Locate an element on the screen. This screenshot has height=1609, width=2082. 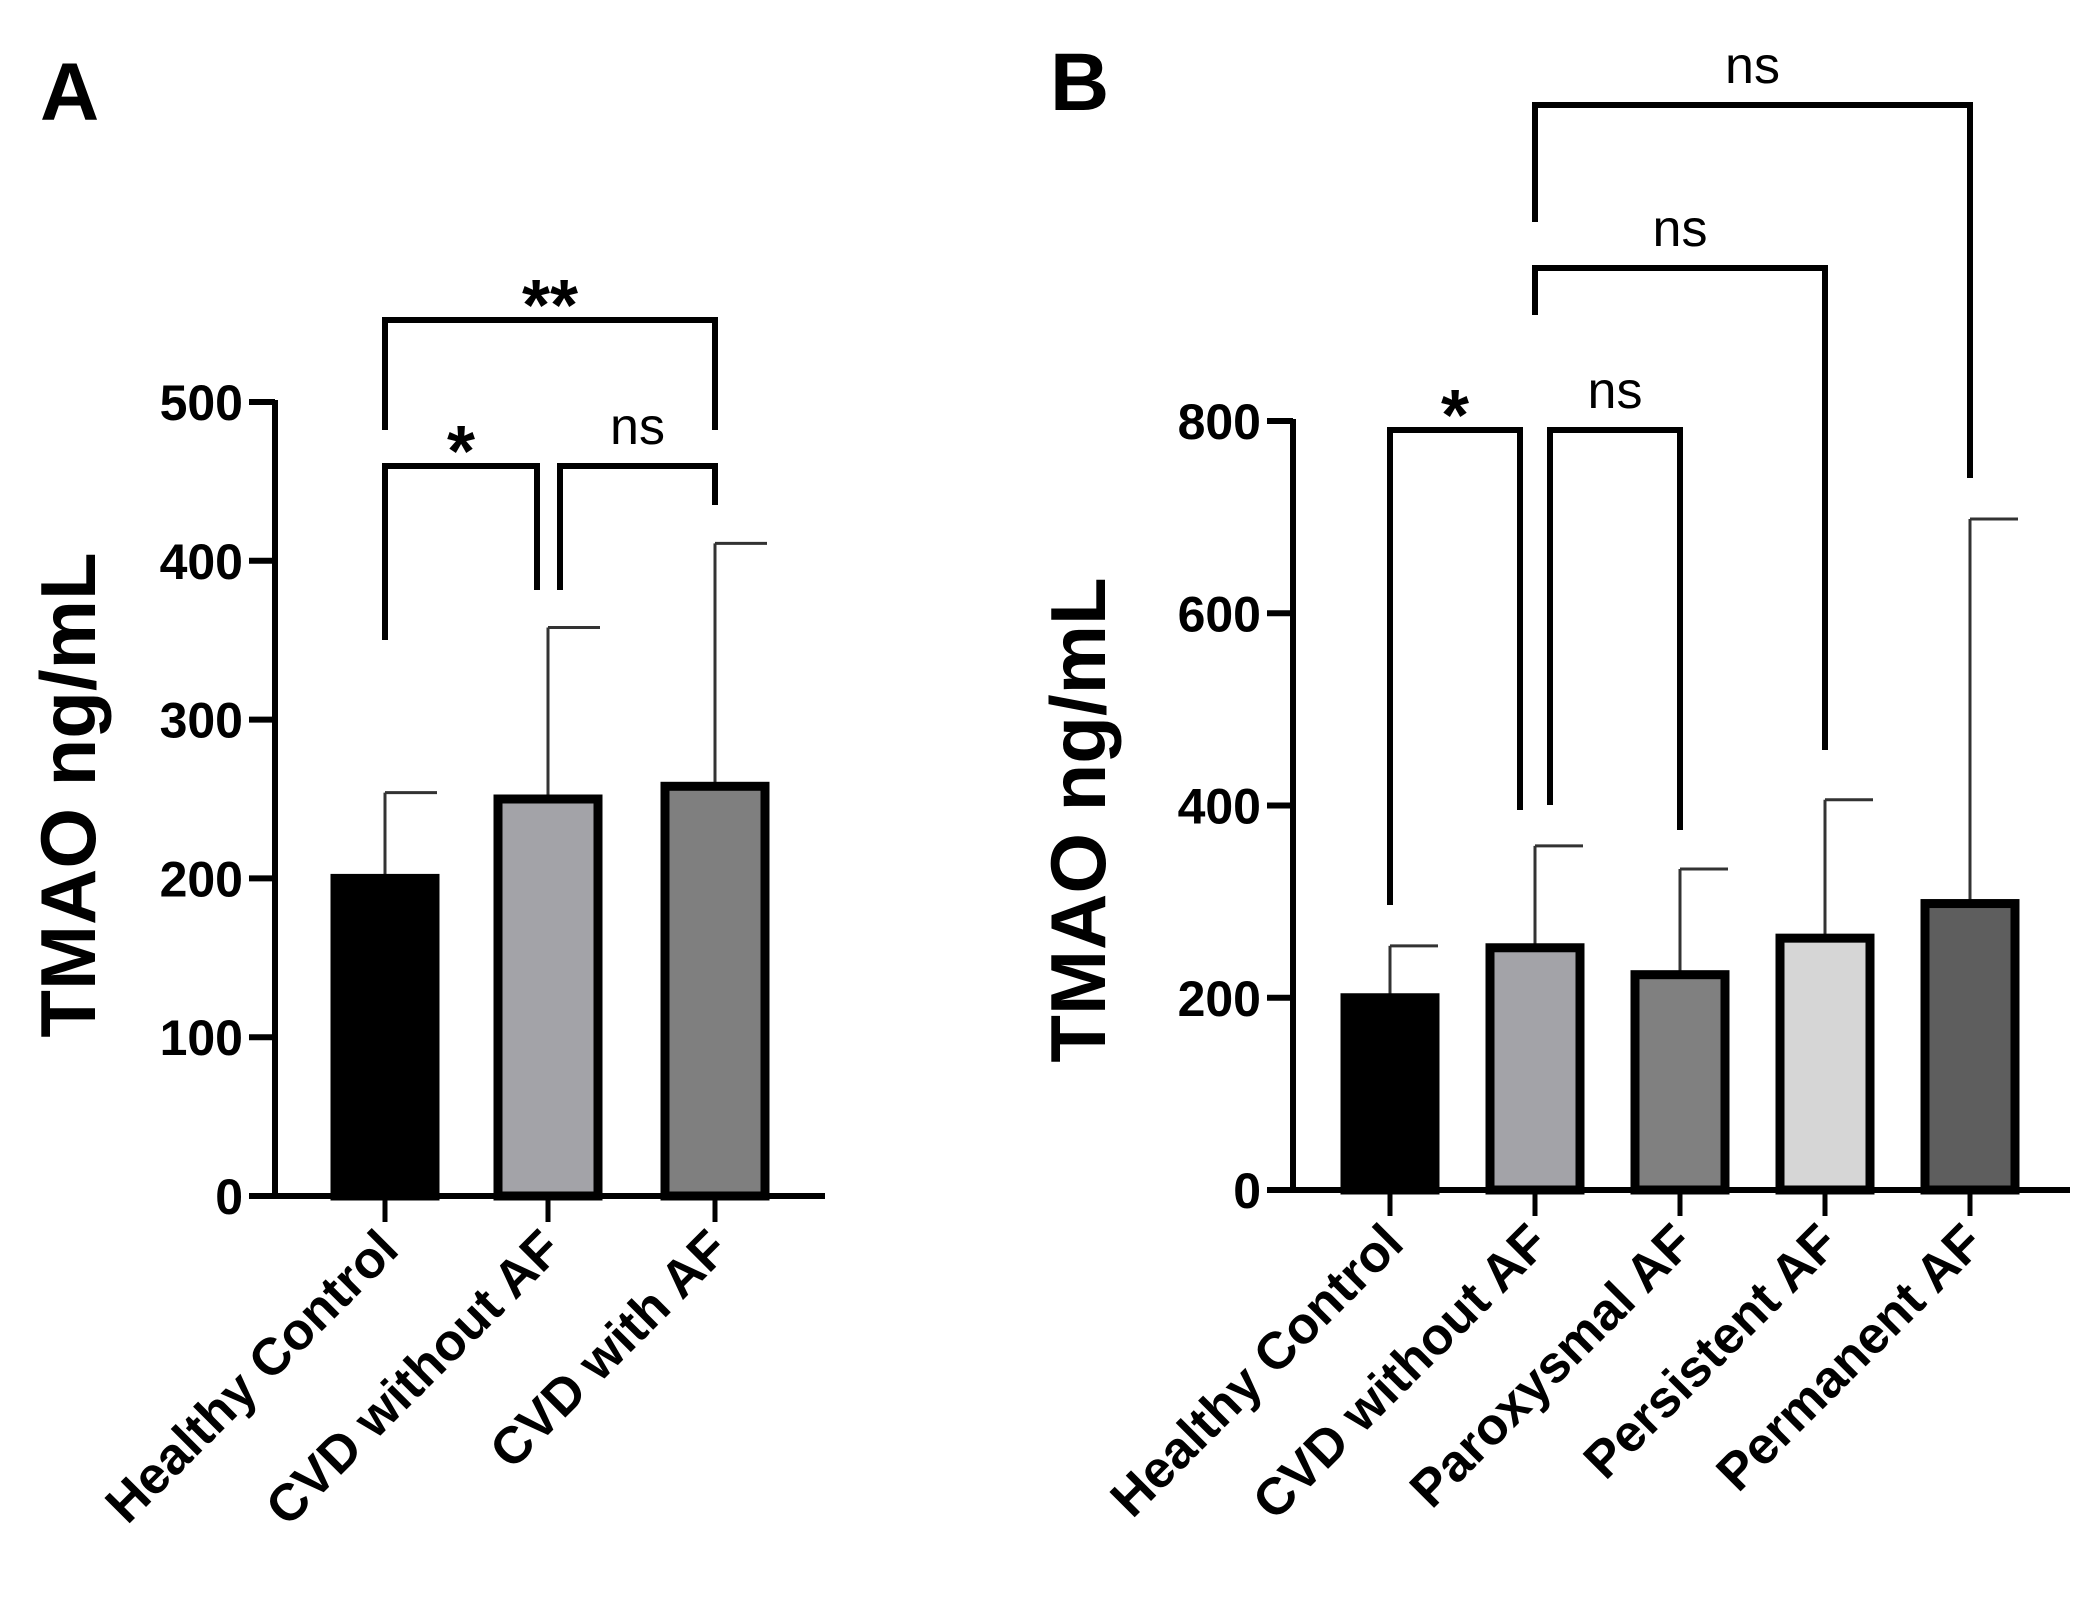
panel-a-sig-label-2: ** is located at coordinates (550, 306).